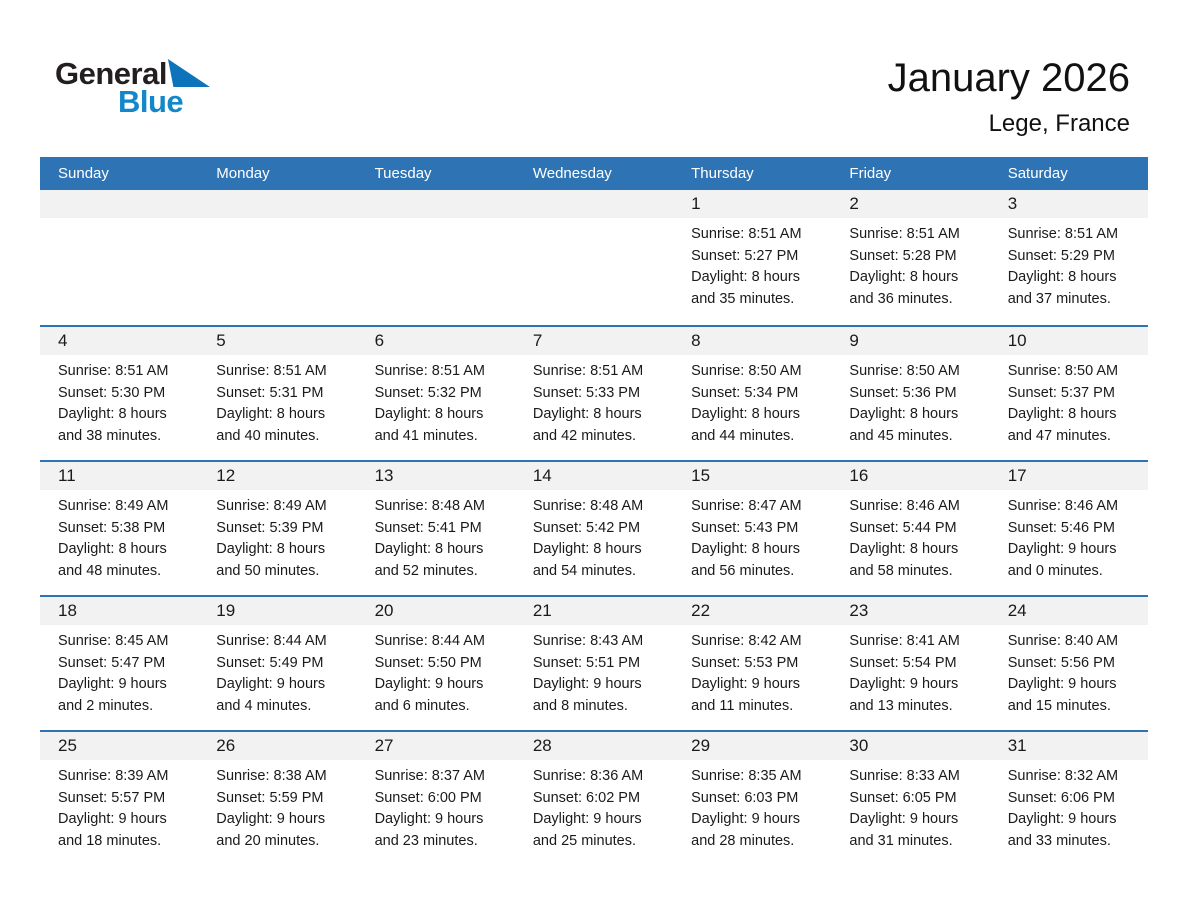  Describe the element at coordinates (1059, 123) in the screenshot. I see `location-subtitle: Lege, France` at that location.